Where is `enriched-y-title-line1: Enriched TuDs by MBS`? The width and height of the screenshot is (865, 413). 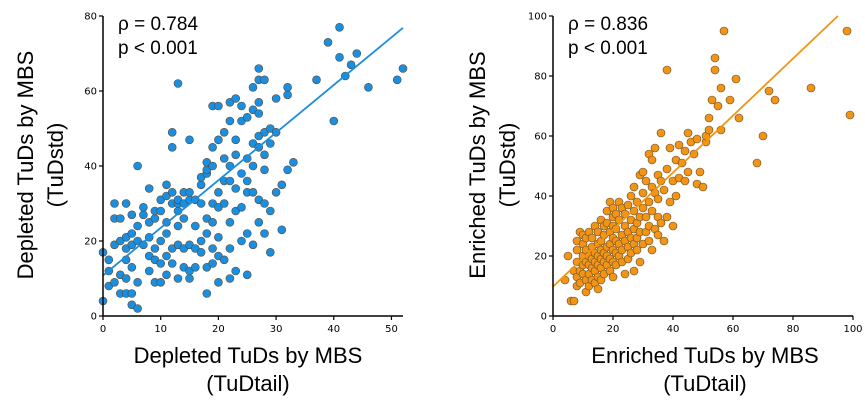
enriched-y-title-line1: Enriched TuDs by MBS is located at coordinates (477, 164).